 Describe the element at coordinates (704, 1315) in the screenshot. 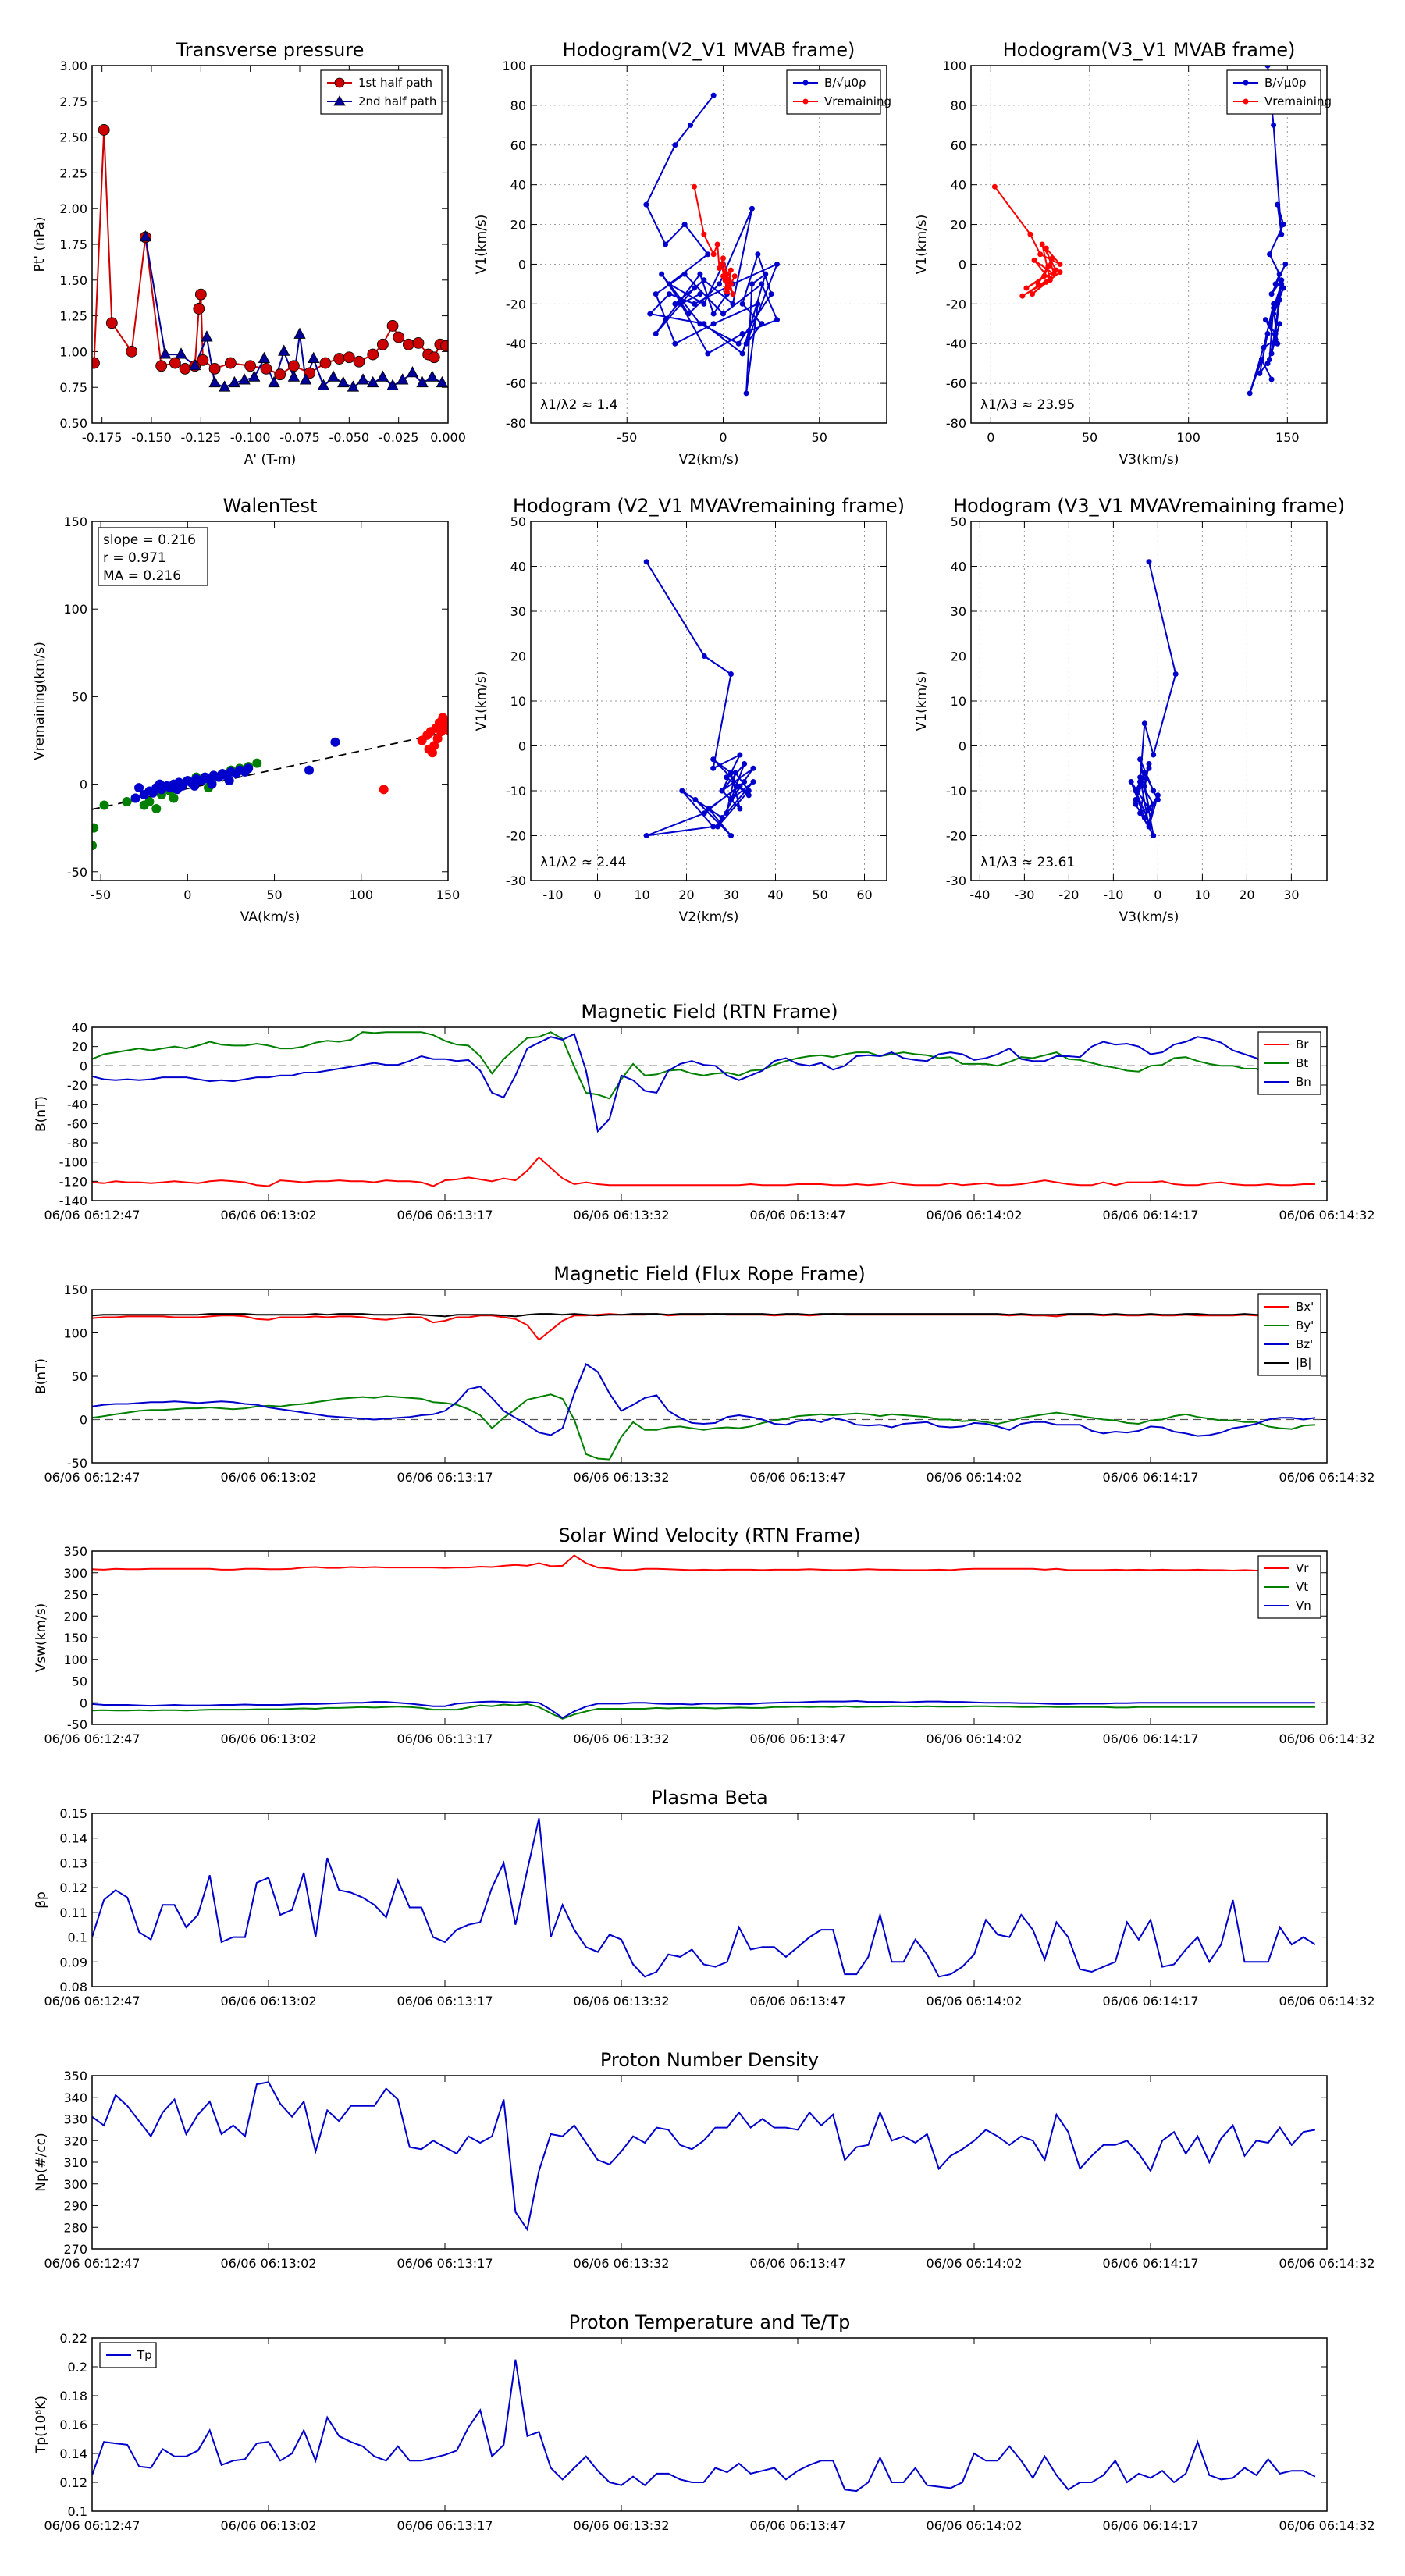

I see `series-line-|B|` at that location.